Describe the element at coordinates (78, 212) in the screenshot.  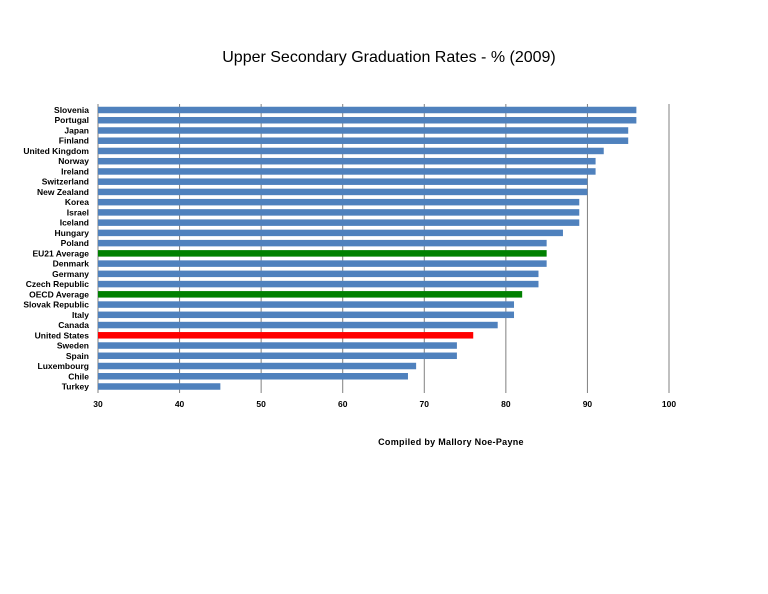
I see `category-label: Israel` at that location.